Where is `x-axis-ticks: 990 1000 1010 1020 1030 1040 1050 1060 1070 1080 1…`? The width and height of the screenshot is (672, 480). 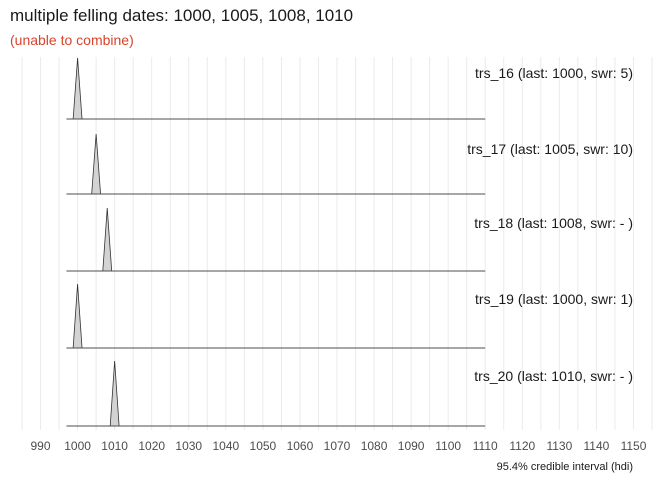
x-axis-ticks: 990 1000 1010 1020 1030 1040 1050 1060 1070 1080 1… is located at coordinates (339, 446).